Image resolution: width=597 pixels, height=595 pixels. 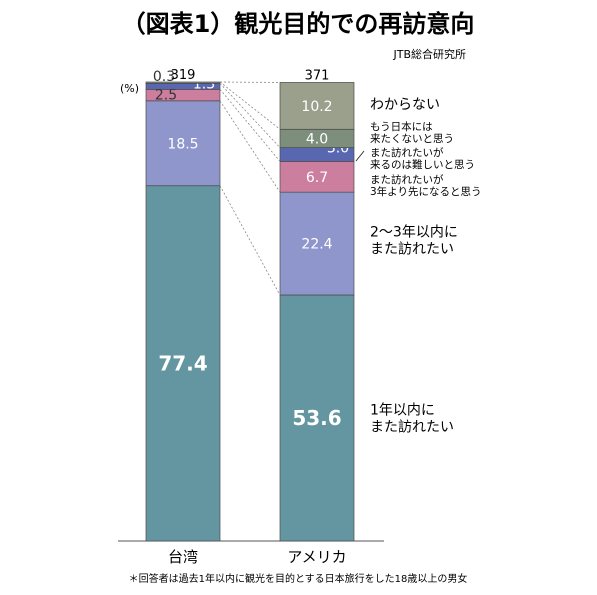 What do you see at coordinates (298, 24) in the screenshot?
I see `chart-title: （図表1）観光目的での再訪意向` at bounding box center [298, 24].